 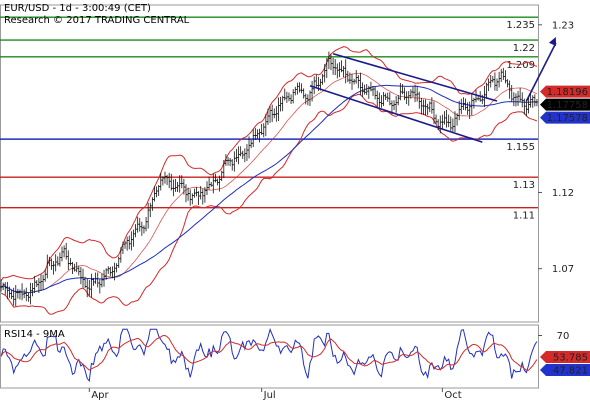 What do you see at coordinates (563, 269) in the screenshot?
I see `price-tick-label-1.07: 1.07` at bounding box center [563, 269].